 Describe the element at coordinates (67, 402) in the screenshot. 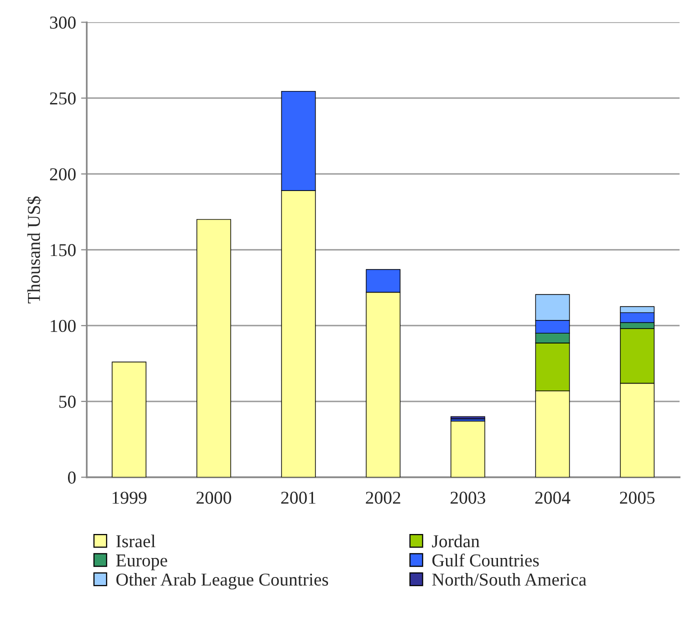

I see `y-tick-label: 50` at that location.